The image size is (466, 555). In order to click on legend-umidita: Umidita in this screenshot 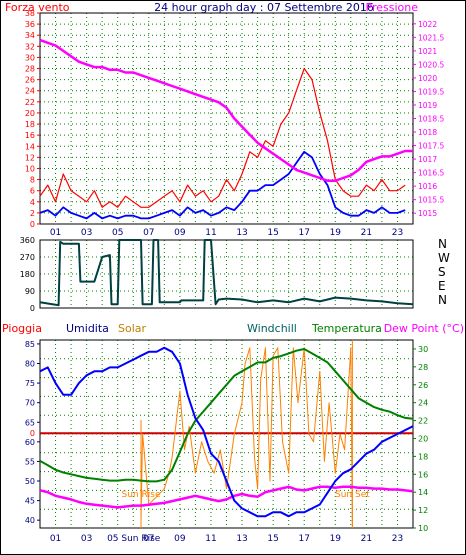, I will do `click(87, 328)`.